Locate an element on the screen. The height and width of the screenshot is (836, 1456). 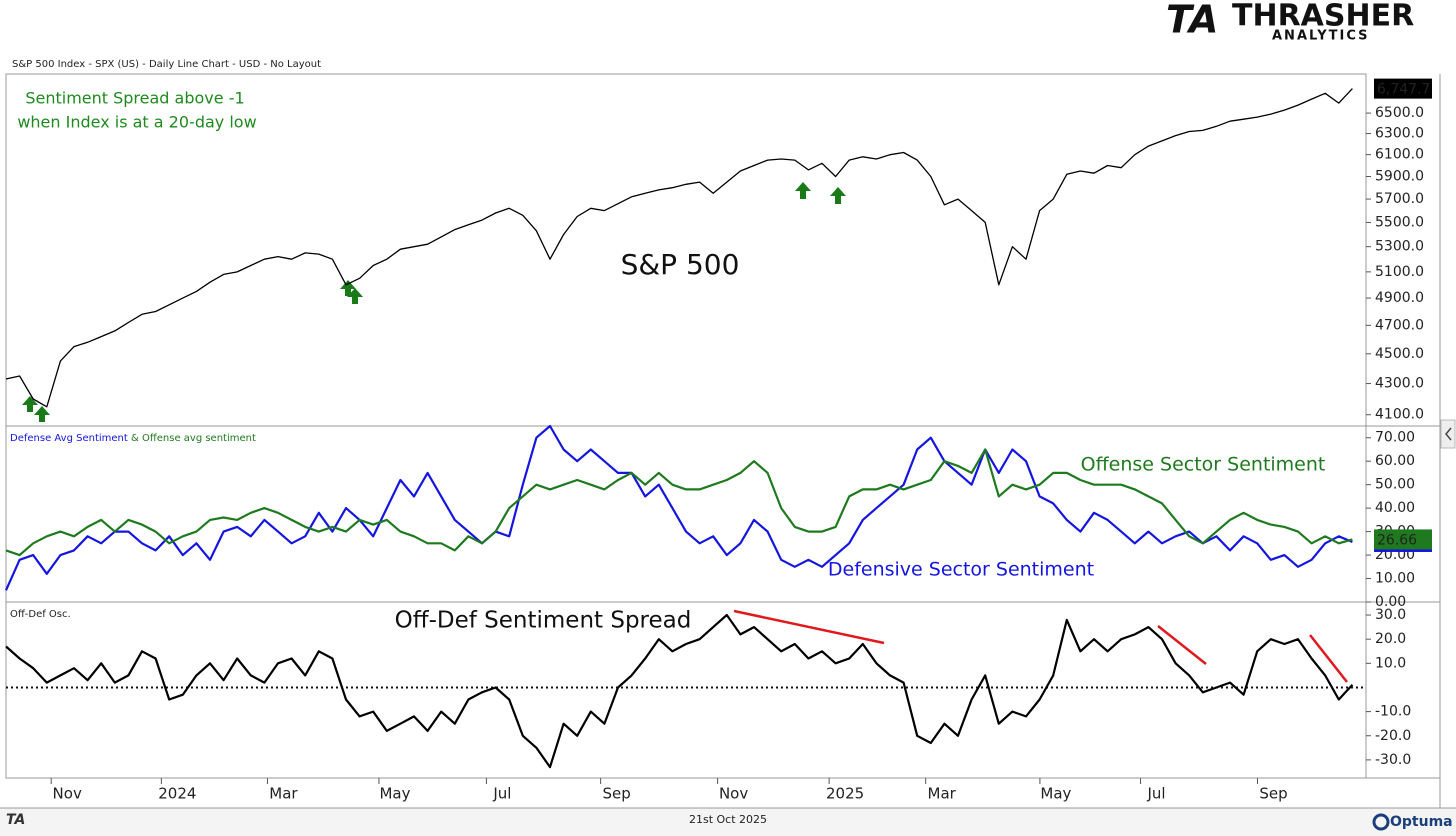
footer-bar is located at coordinates (728, 822).